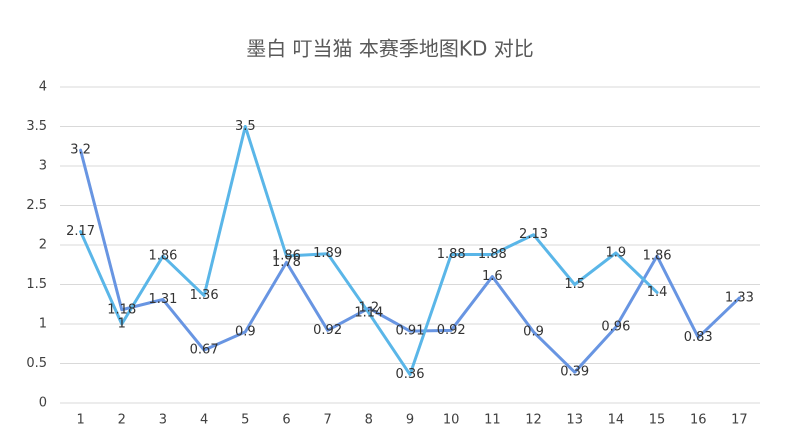 Image resolution: width=801 pixels, height=444 pixels. What do you see at coordinates (410, 331) in the screenshot?
I see `data-label: 0.91` at bounding box center [410, 331].